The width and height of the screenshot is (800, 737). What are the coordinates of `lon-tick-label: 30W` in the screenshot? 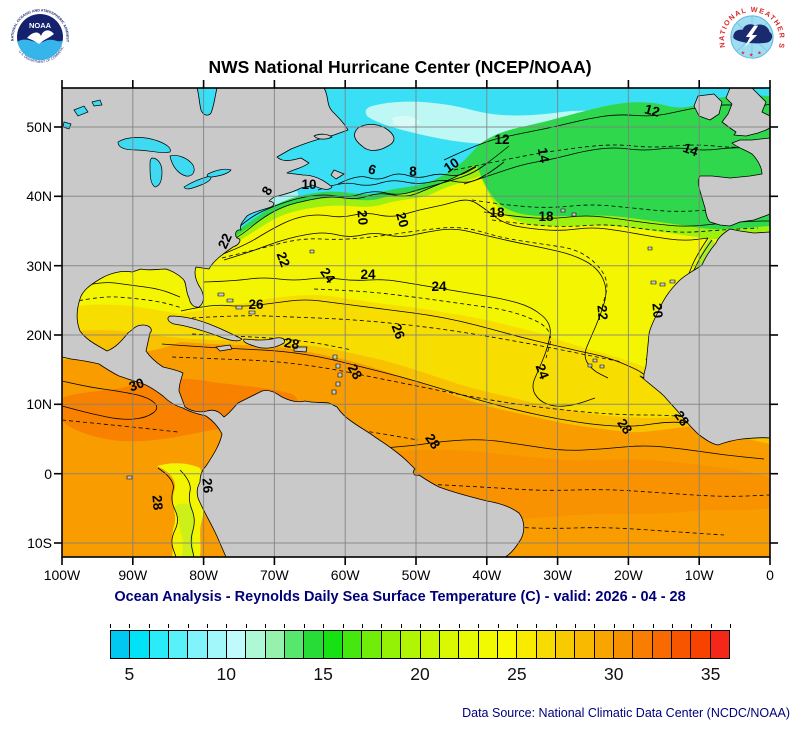 It's located at (557, 575).